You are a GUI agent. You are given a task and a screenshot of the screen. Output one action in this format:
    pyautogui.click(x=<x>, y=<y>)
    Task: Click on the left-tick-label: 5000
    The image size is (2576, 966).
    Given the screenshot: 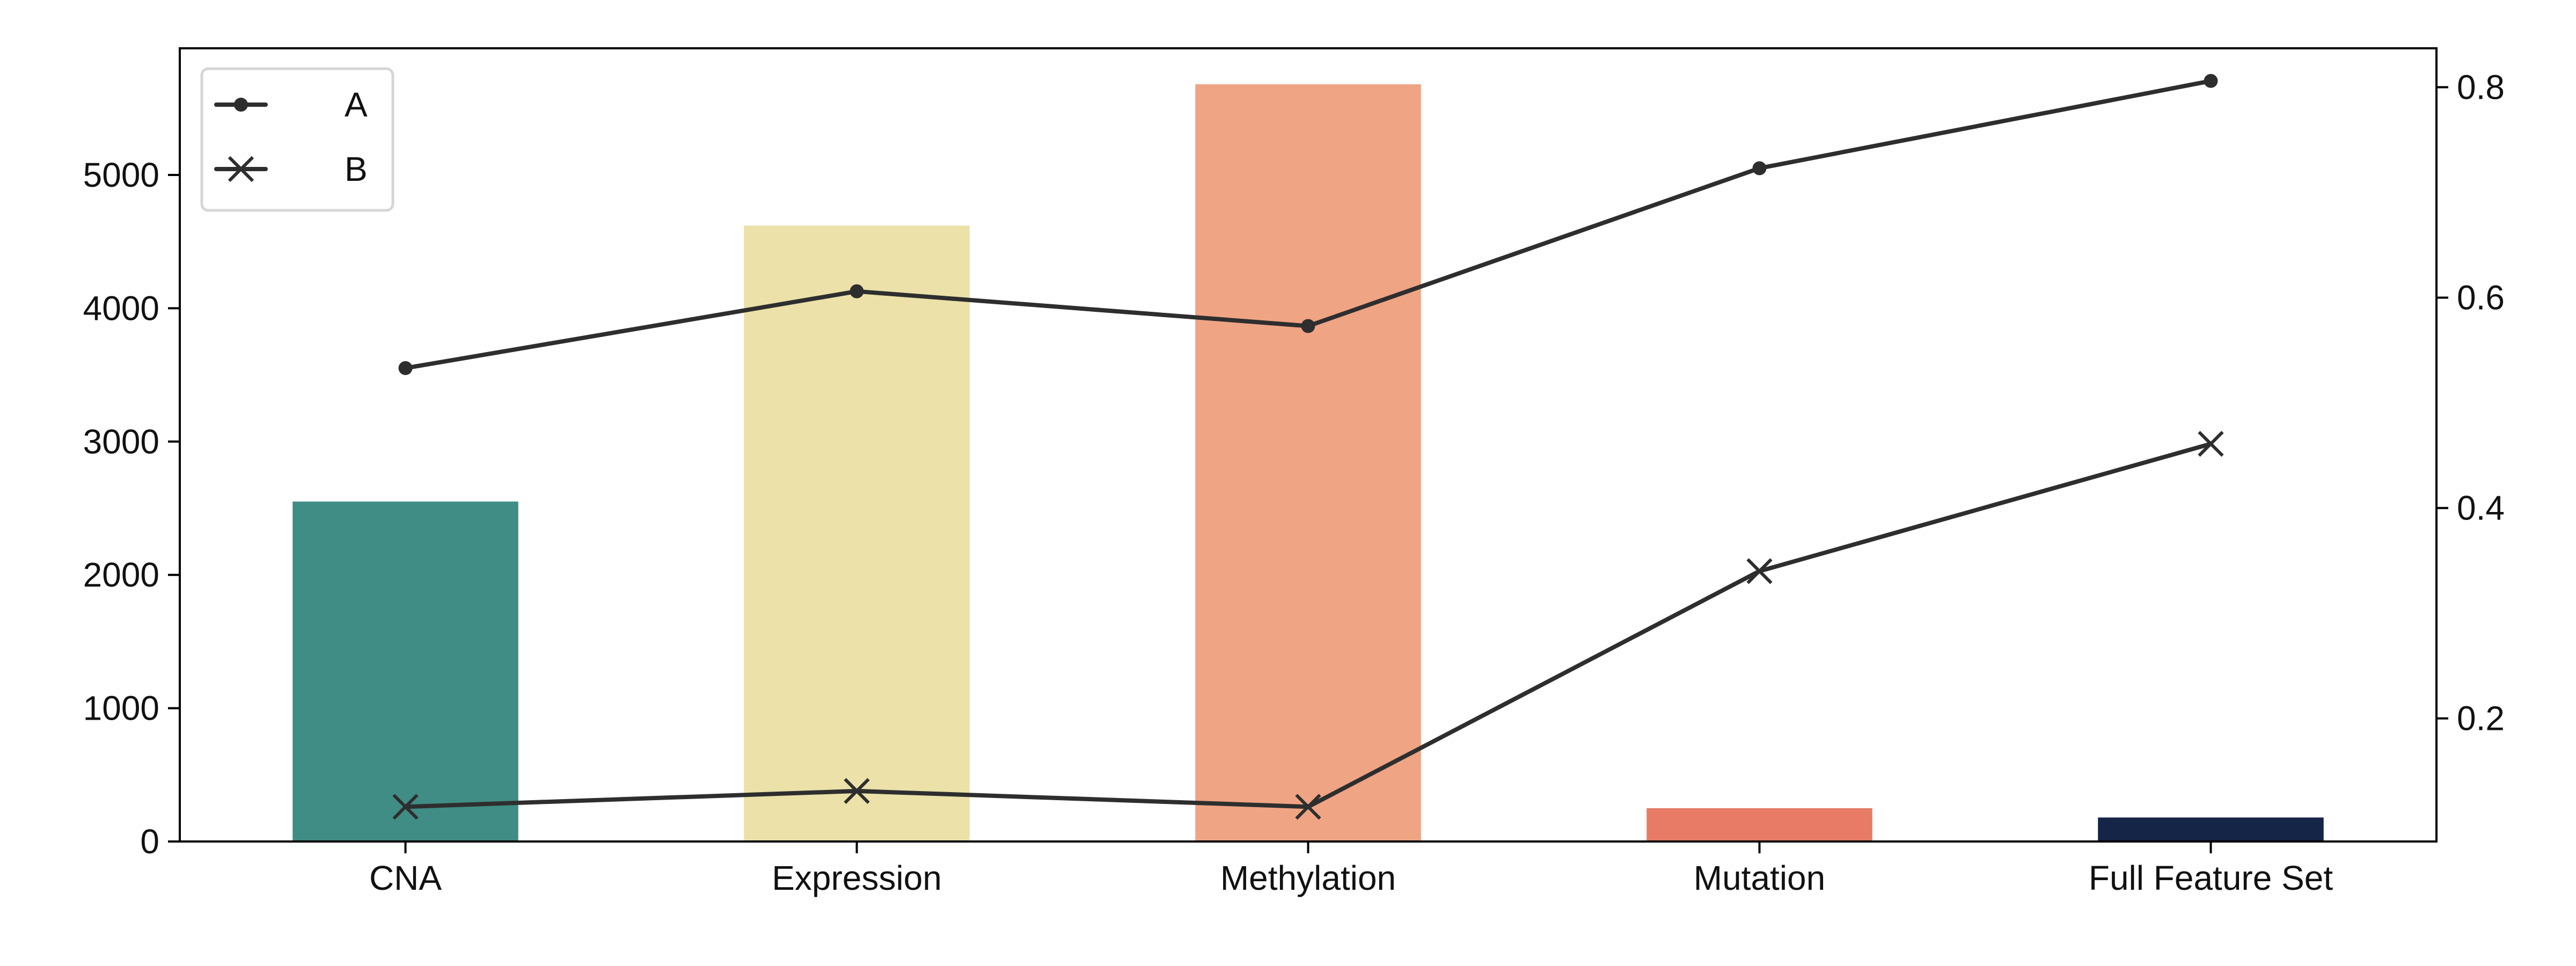 What is the action you would take?
    pyautogui.click(x=121, y=175)
    